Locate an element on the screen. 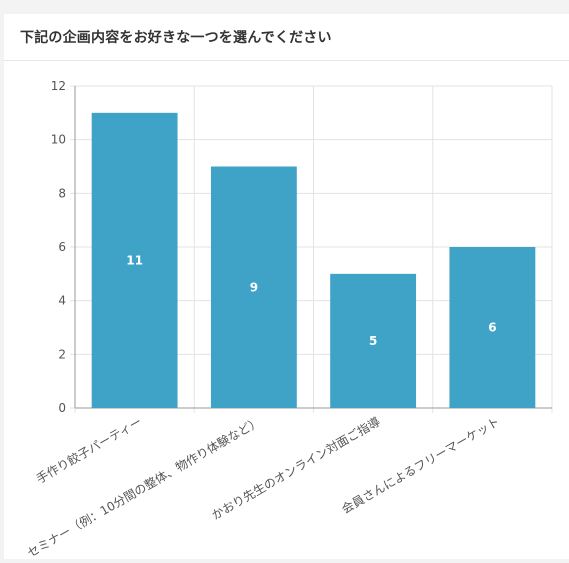 The image size is (569, 563). y-tick-label: 2 is located at coordinates (62, 354).